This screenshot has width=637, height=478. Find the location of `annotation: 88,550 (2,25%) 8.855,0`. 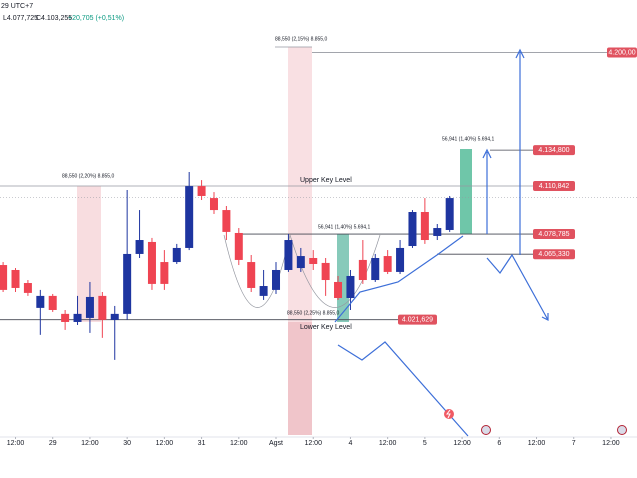

annotation: 88,550 (2,25%) 8.855,0 is located at coordinates (313, 313).